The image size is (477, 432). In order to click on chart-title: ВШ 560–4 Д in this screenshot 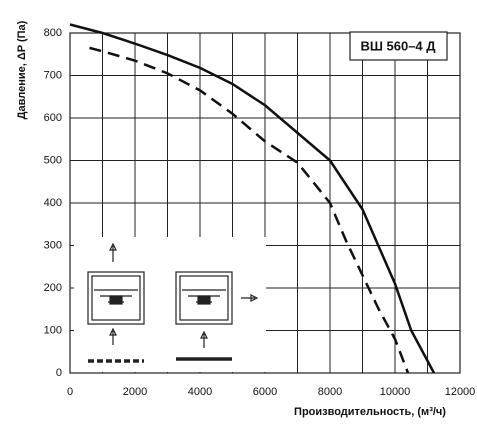, I will do `click(398, 45)`.